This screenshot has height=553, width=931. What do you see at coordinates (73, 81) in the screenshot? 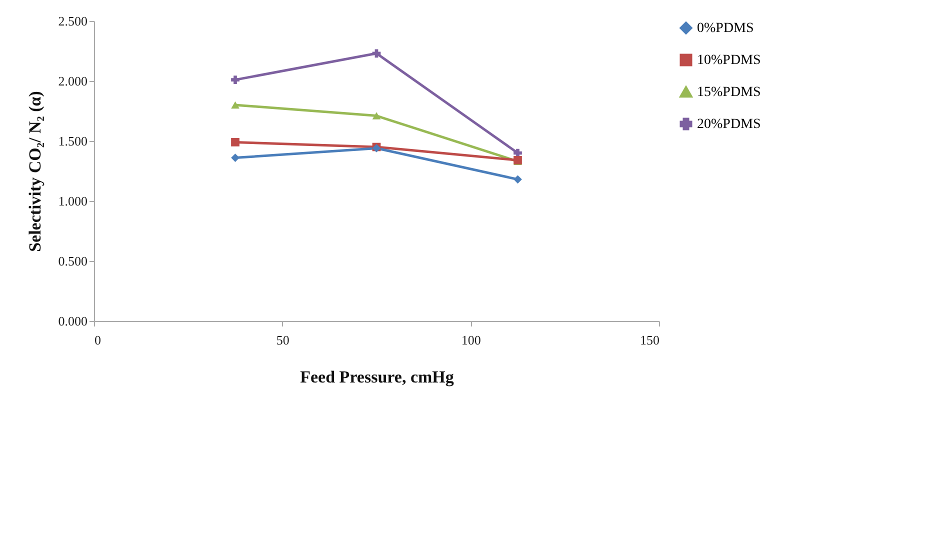
I see `y-tick-label: 2.000` at bounding box center [73, 81].